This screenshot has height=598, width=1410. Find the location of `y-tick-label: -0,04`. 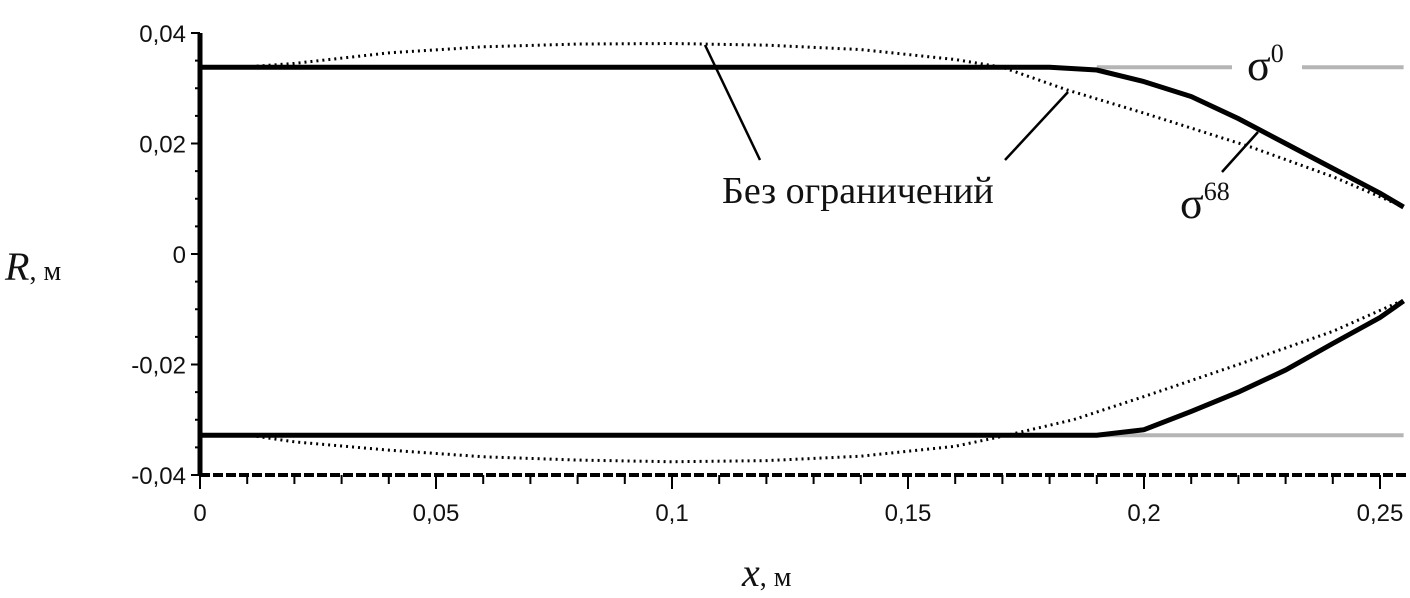

y-tick-label: -0,04 is located at coordinates (158, 476).